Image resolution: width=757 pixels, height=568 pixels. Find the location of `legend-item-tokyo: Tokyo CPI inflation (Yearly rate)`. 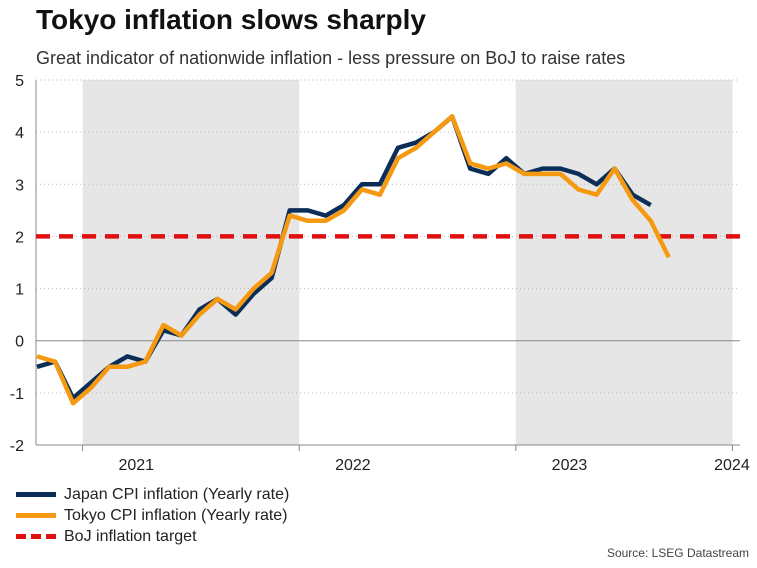

legend-item-tokyo: Tokyo CPI inflation (Yearly rate) is located at coordinates (152, 515).